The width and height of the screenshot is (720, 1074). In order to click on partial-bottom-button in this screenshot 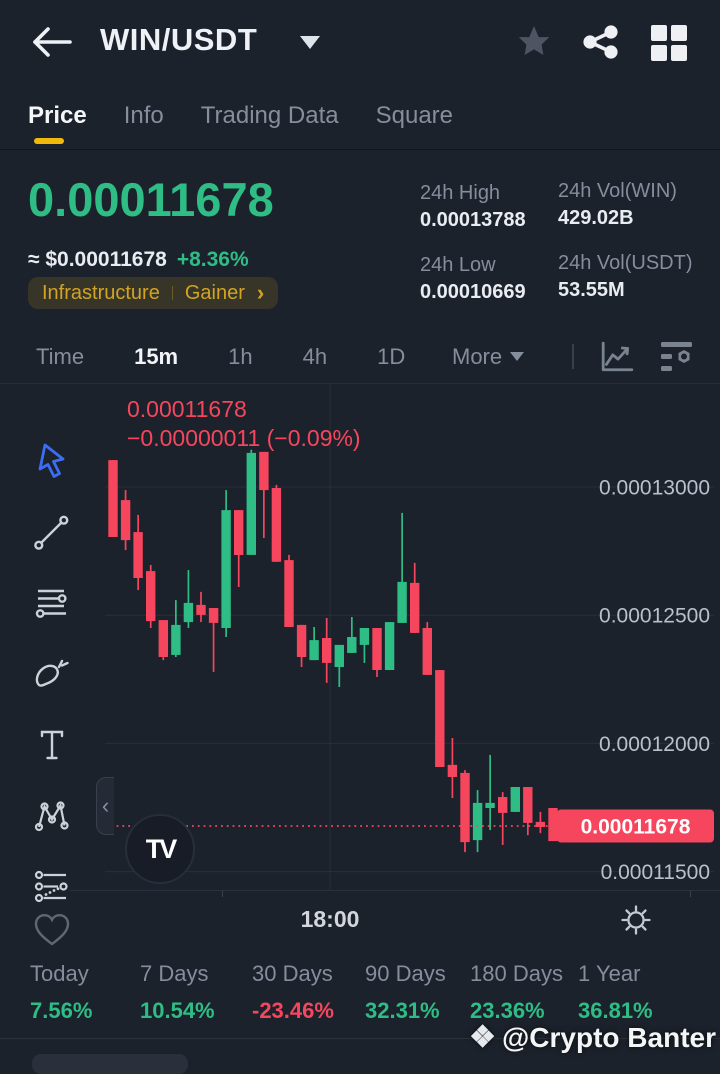, I will do `click(110, 1064)`.